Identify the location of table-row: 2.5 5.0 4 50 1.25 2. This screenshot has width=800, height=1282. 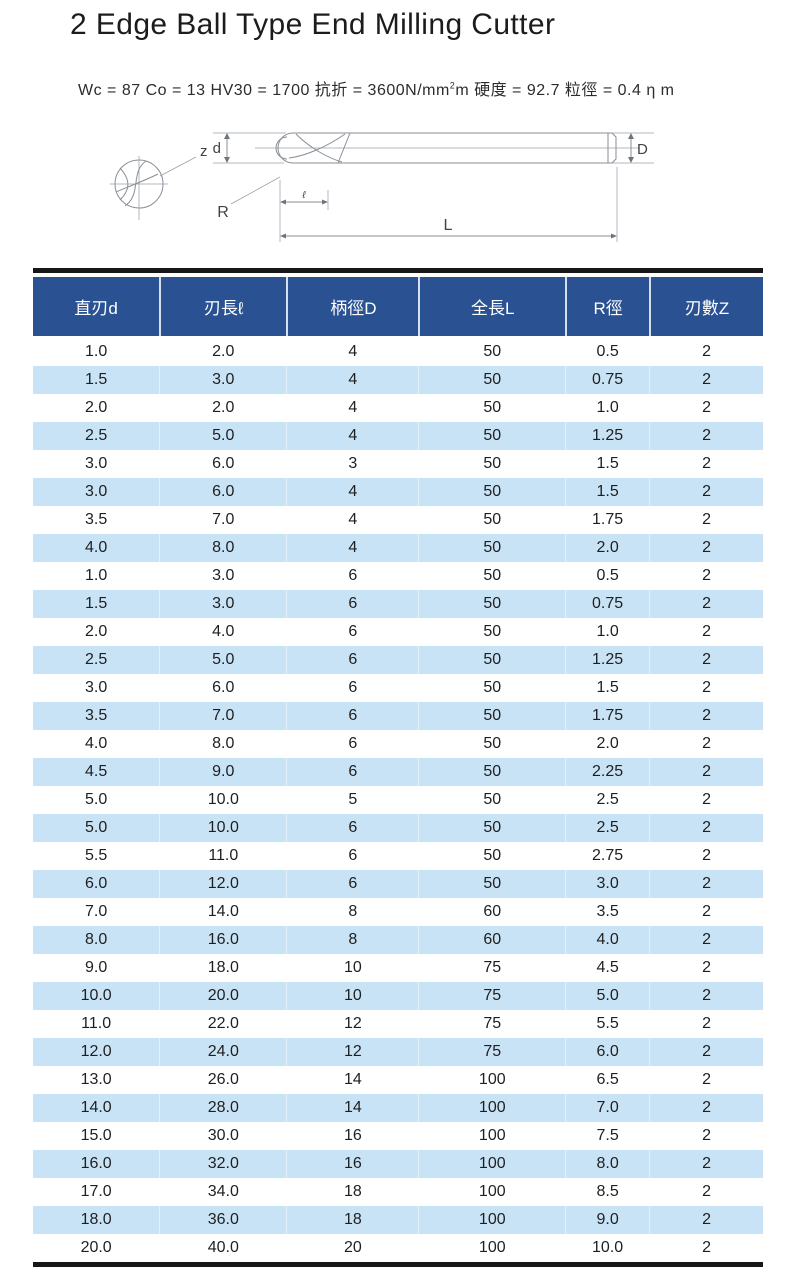
(398, 436).